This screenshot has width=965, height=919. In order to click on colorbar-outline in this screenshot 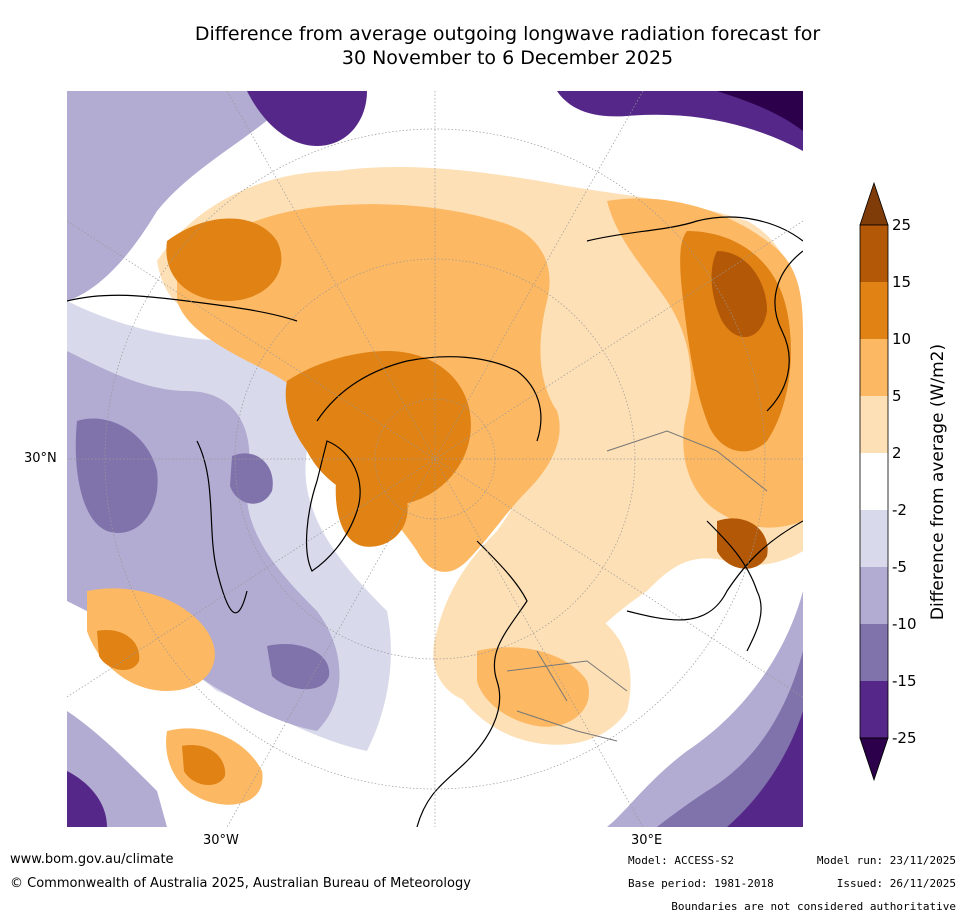, I will do `click(874, 481)`.